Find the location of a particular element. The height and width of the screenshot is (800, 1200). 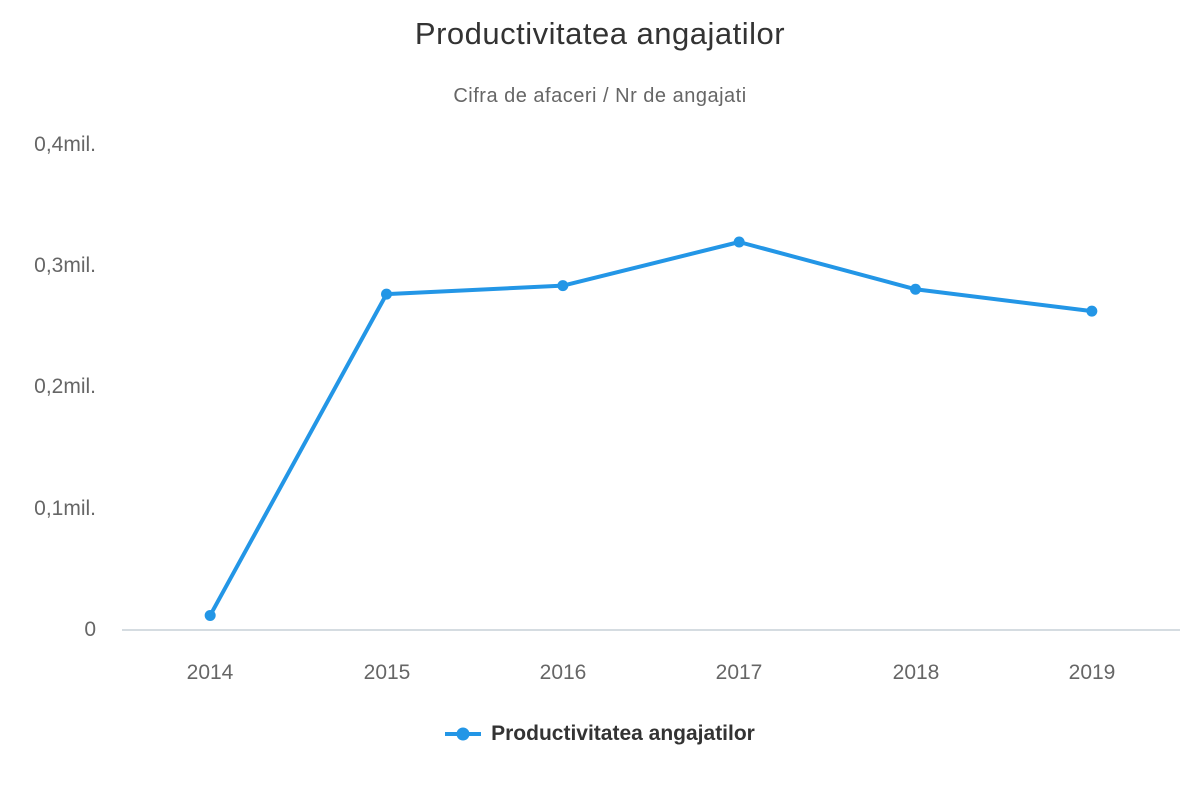

y-tick-label: 0,4mil. is located at coordinates (65, 144).